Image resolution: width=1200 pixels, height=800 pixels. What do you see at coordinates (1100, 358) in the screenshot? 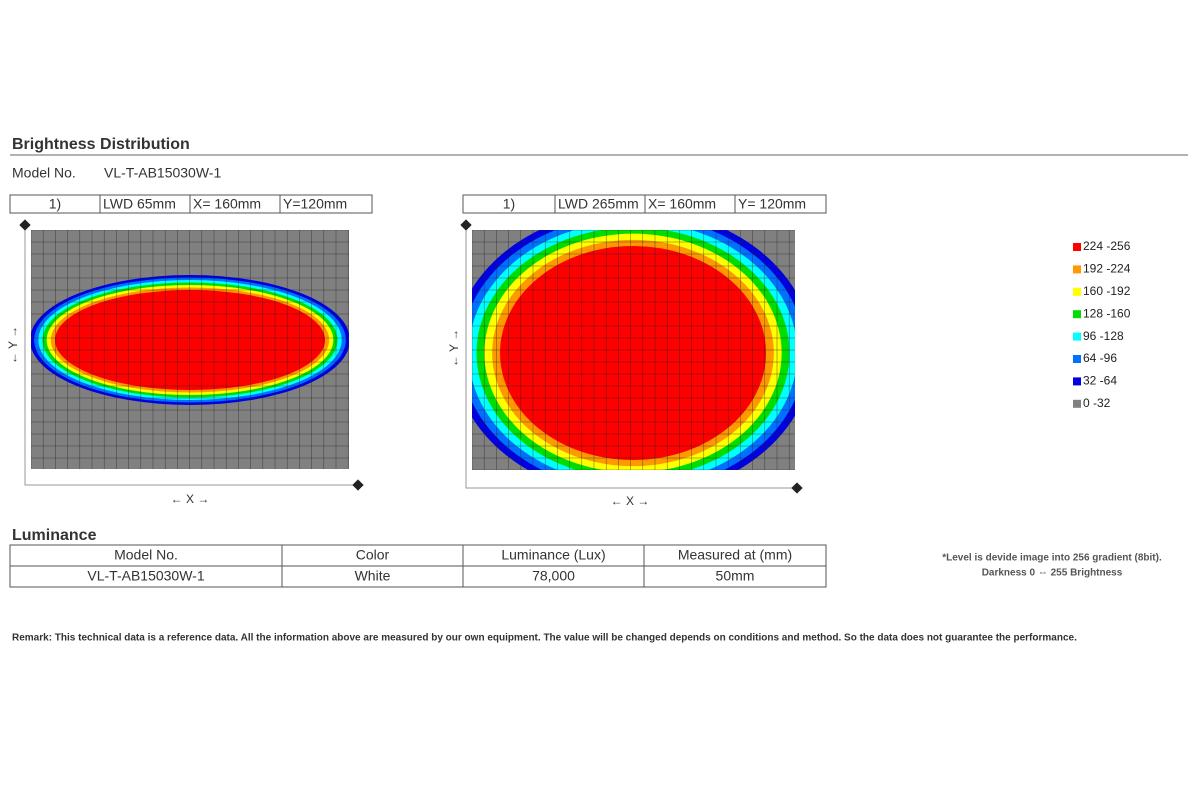
I see `legend-label: 64 -96` at bounding box center [1100, 358].